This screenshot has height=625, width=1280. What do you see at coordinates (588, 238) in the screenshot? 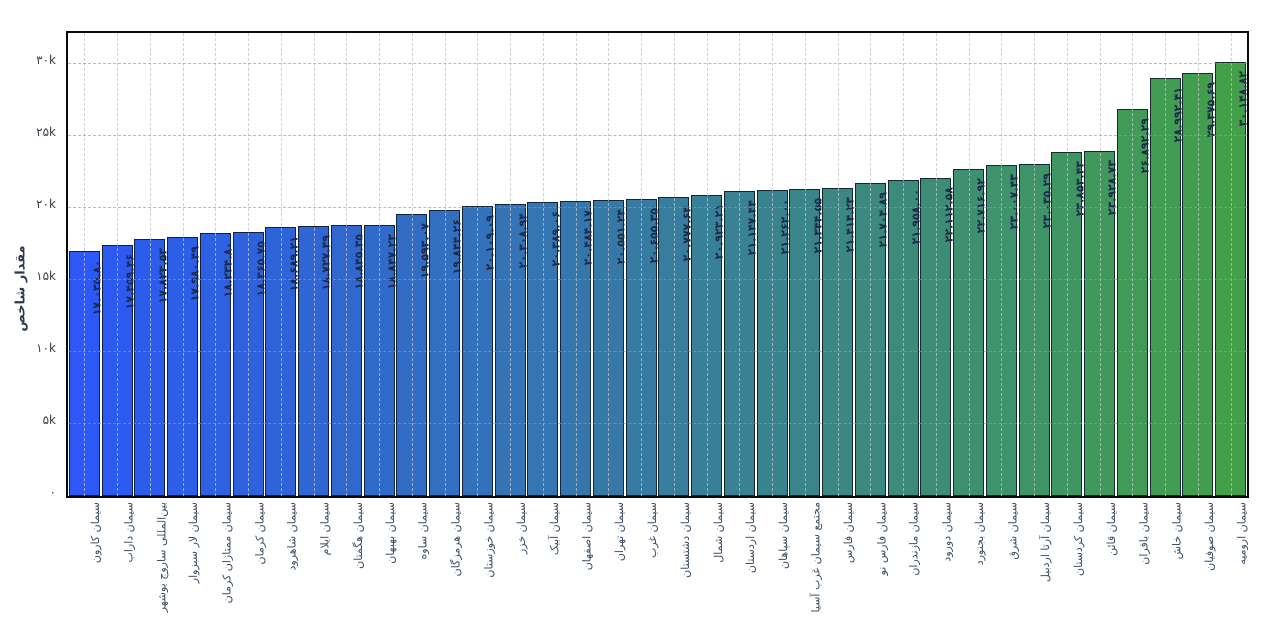
I see `bar-value-label: ۲۰.۴۸۴.۱۷` at bounding box center [588, 238].